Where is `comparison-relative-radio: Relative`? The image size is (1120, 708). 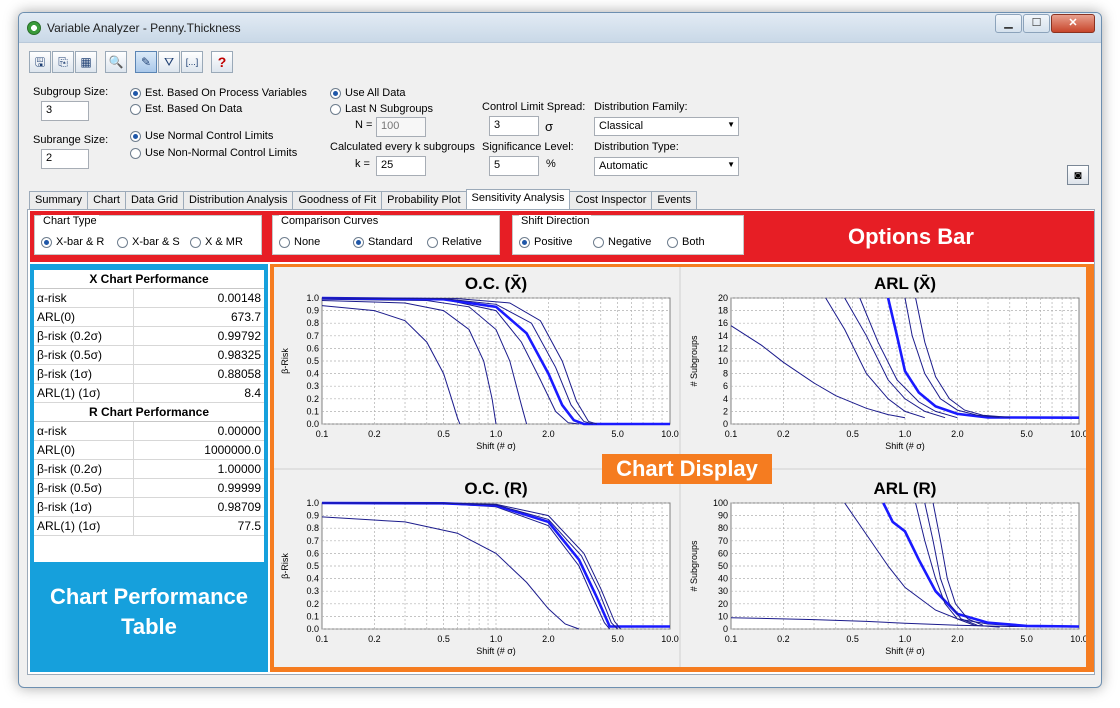 comparison-relative-radio: Relative is located at coordinates (454, 242).